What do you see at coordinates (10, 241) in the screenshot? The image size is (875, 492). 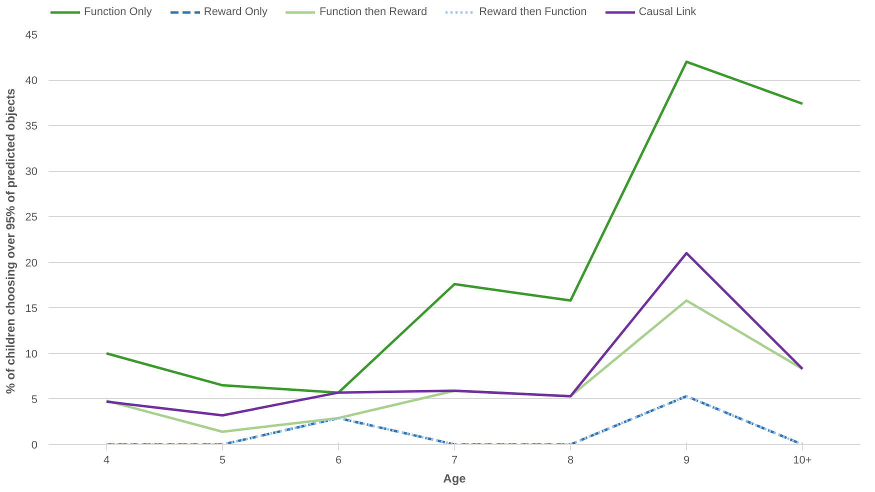 I see `y-axis-title: % of children choosing over 95% of predicted objects` at bounding box center [10, 241].